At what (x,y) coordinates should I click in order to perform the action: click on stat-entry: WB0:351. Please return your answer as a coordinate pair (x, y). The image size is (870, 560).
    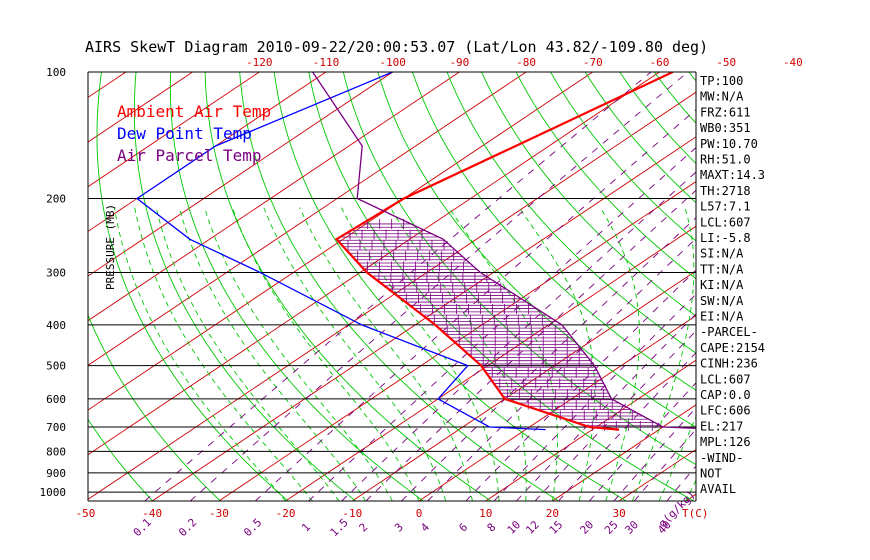
    Looking at the image, I should click on (725, 128).